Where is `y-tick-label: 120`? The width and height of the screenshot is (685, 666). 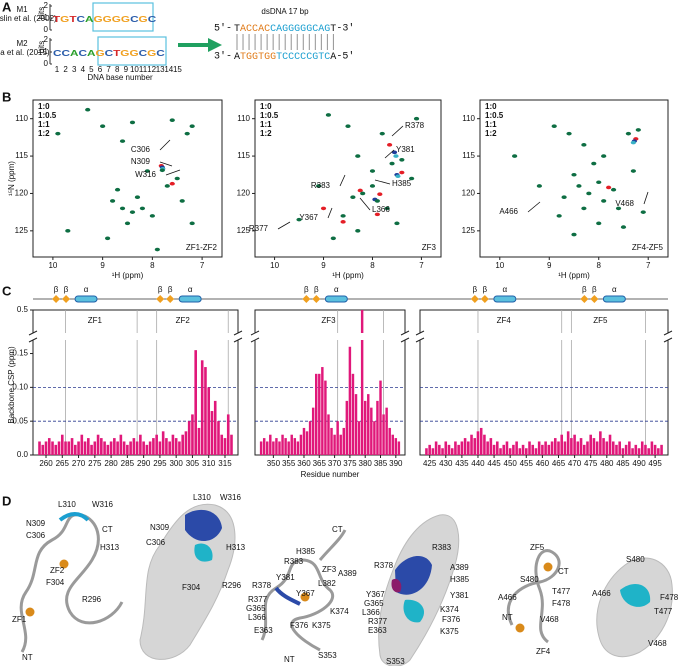 y-tick-label: 120 is located at coordinates (244, 193).